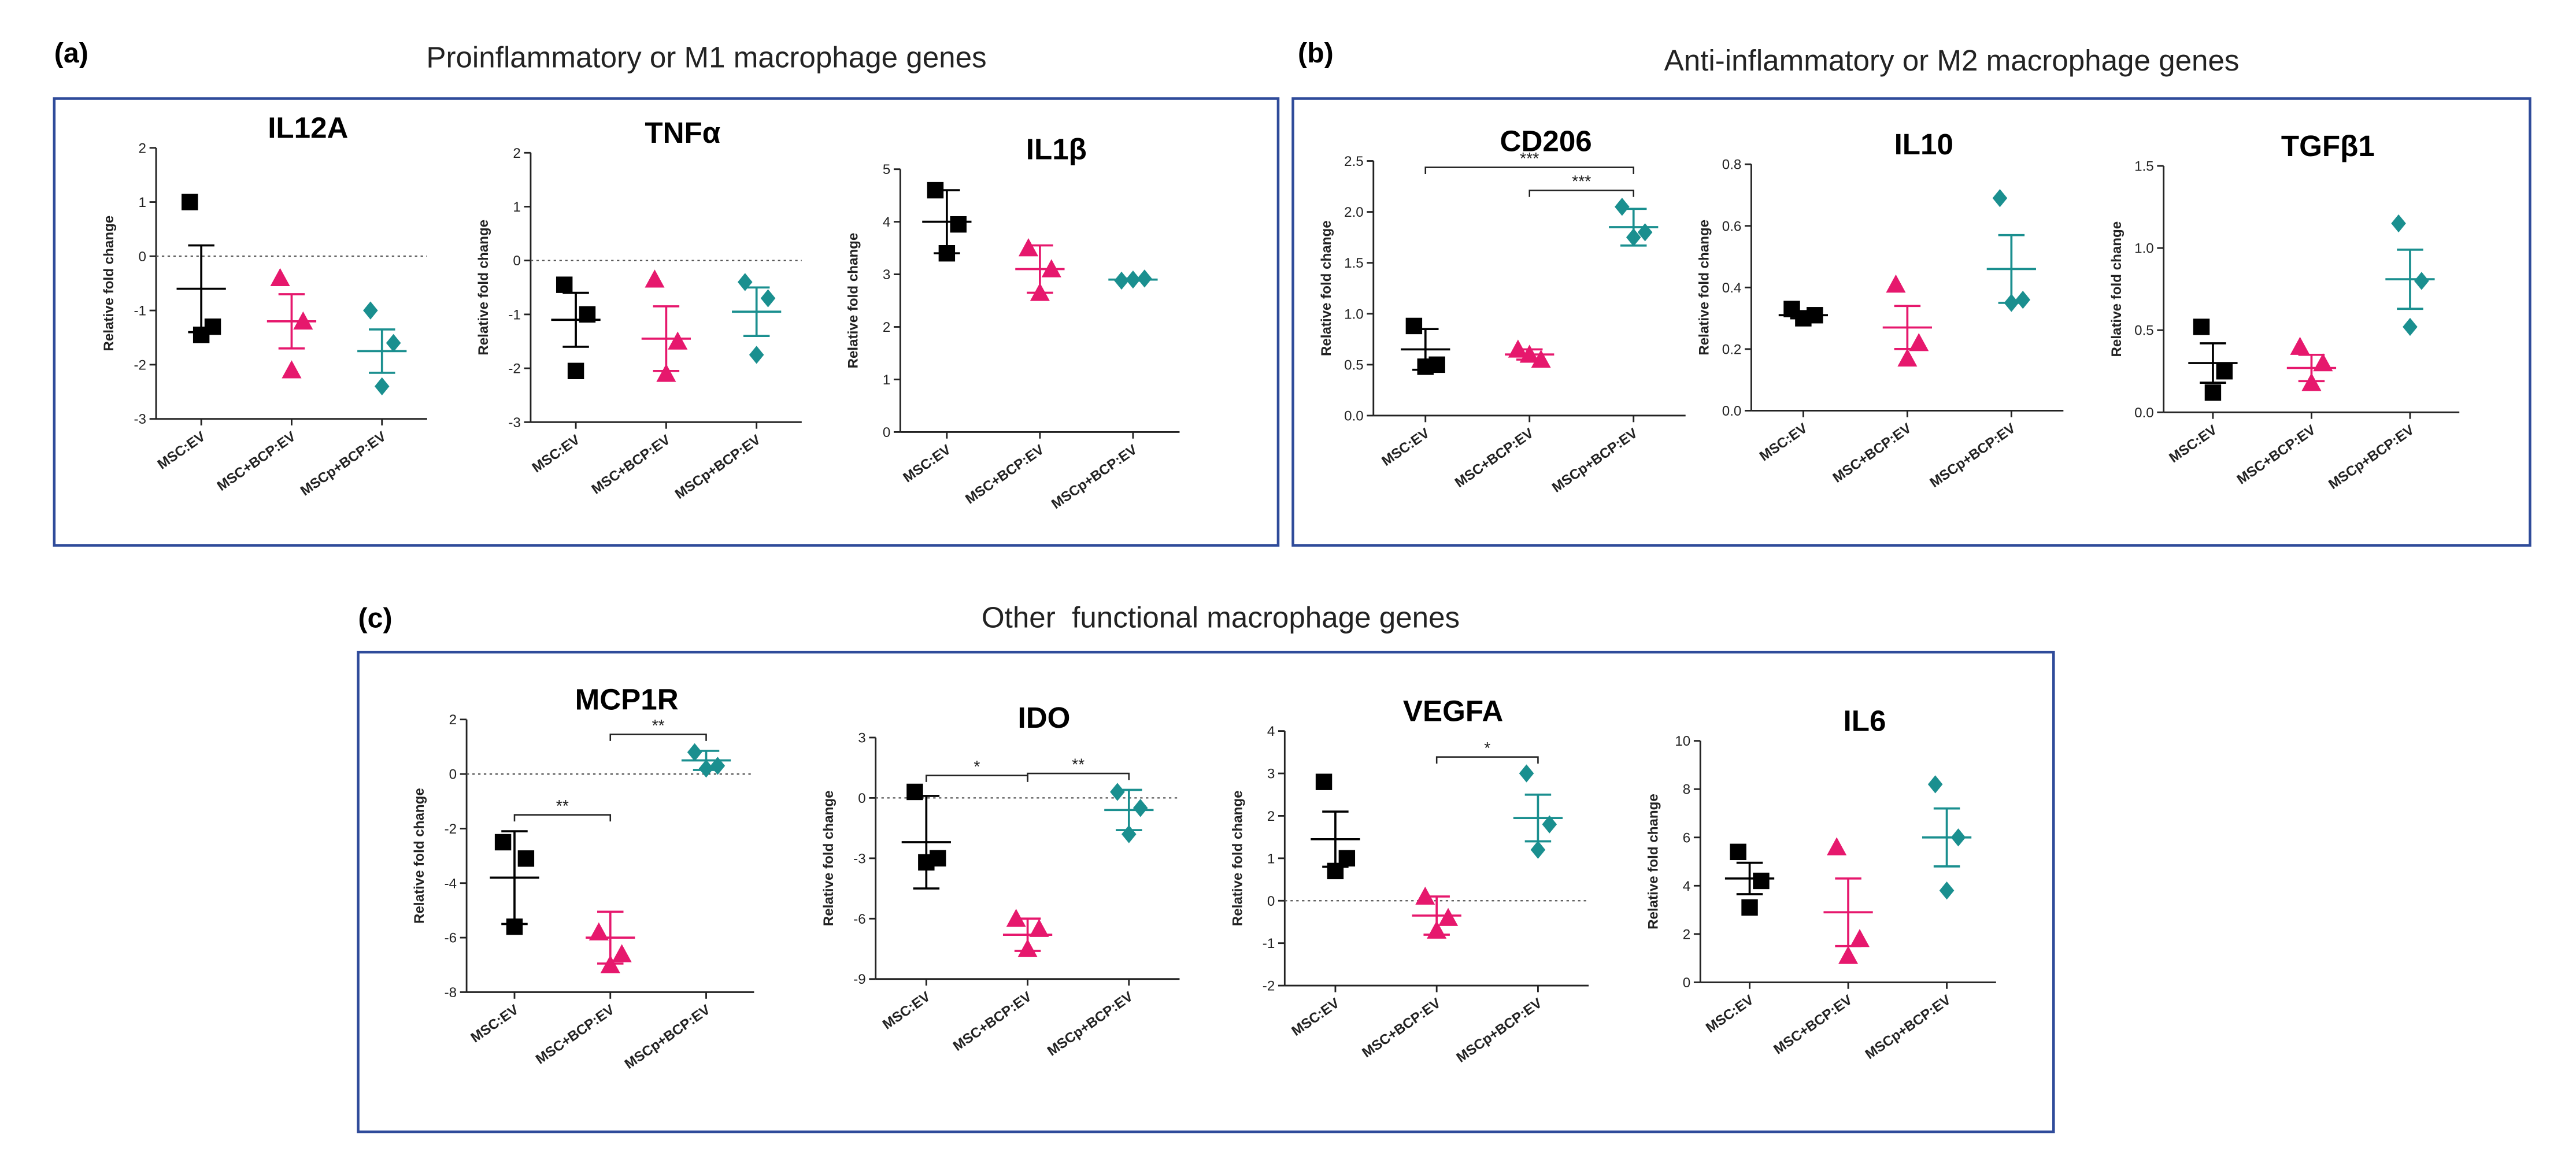 Image resolution: width=2576 pixels, height=1163 pixels. I want to click on y-tick-label: -4, so click(451, 883).